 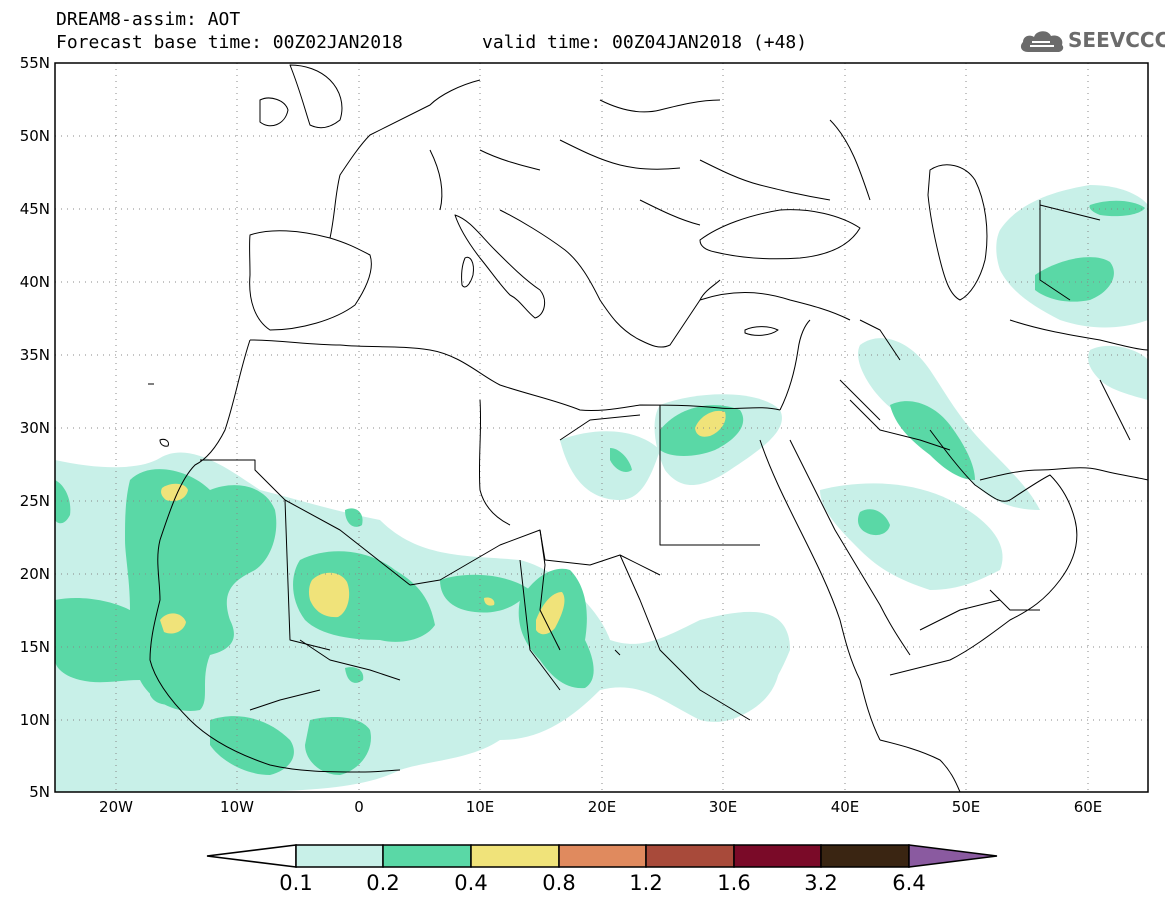 What do you see at coordinates (1088, 807) in the screenshot?
I see `x-tick-label: 60E` at bounding box center [1088, 807].